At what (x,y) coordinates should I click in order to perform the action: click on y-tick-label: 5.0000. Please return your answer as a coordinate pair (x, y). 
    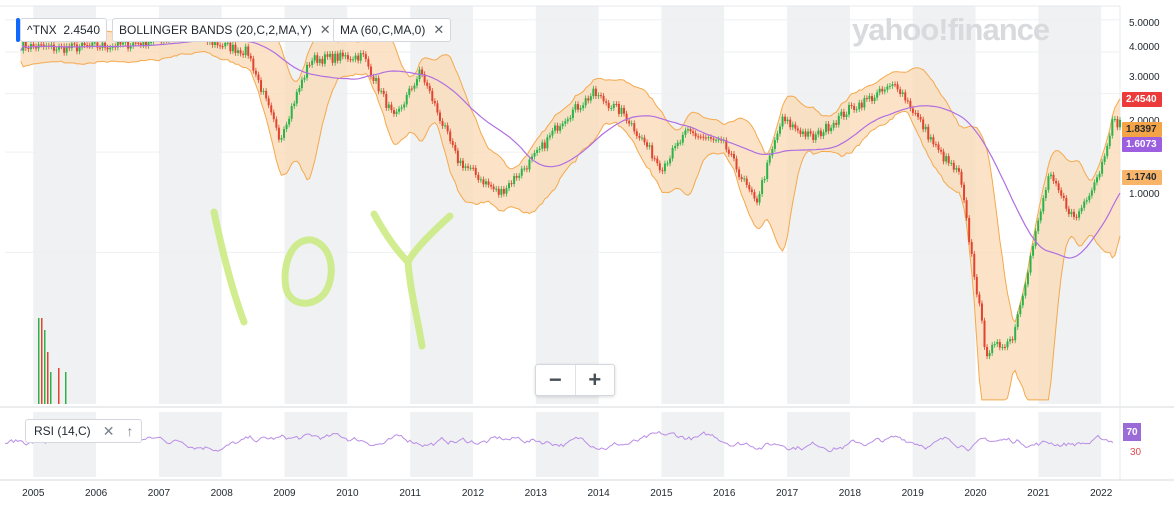
    Looking at the image, I should click on (1144, 23).